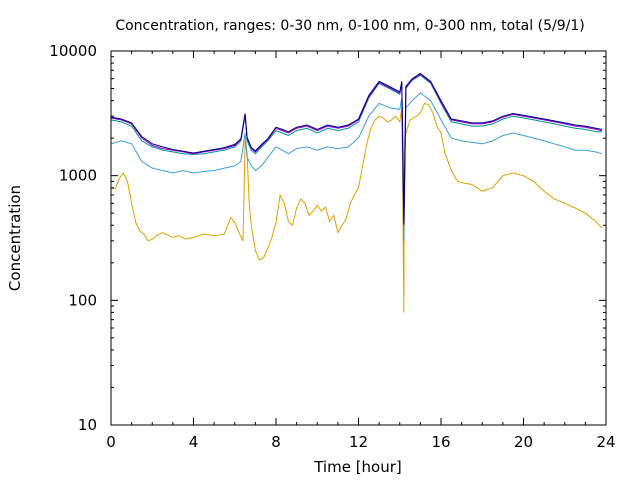 Image resolution: width=640 pixels, height=480 pixels. Describe the element at coordinates (605, 442) in the screenshot. I see `x-tick-label: 24` at that location.